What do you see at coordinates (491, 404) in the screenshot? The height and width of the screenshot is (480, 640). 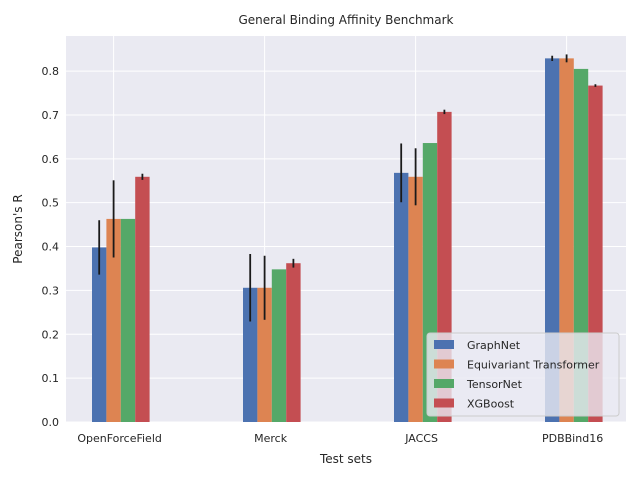 I see `legend-label: XGBoost` at bounding box center [491, 404].